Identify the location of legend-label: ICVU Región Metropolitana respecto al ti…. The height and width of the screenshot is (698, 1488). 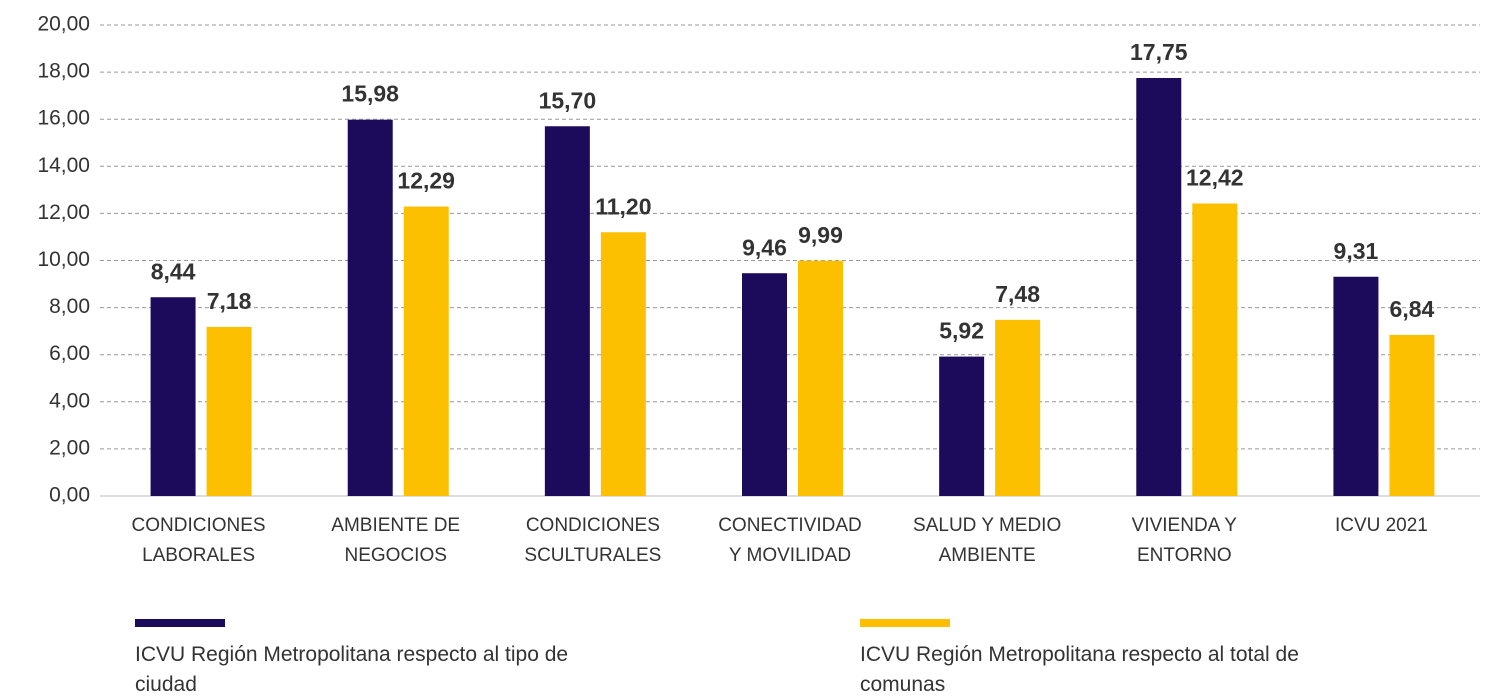
(352, 669).